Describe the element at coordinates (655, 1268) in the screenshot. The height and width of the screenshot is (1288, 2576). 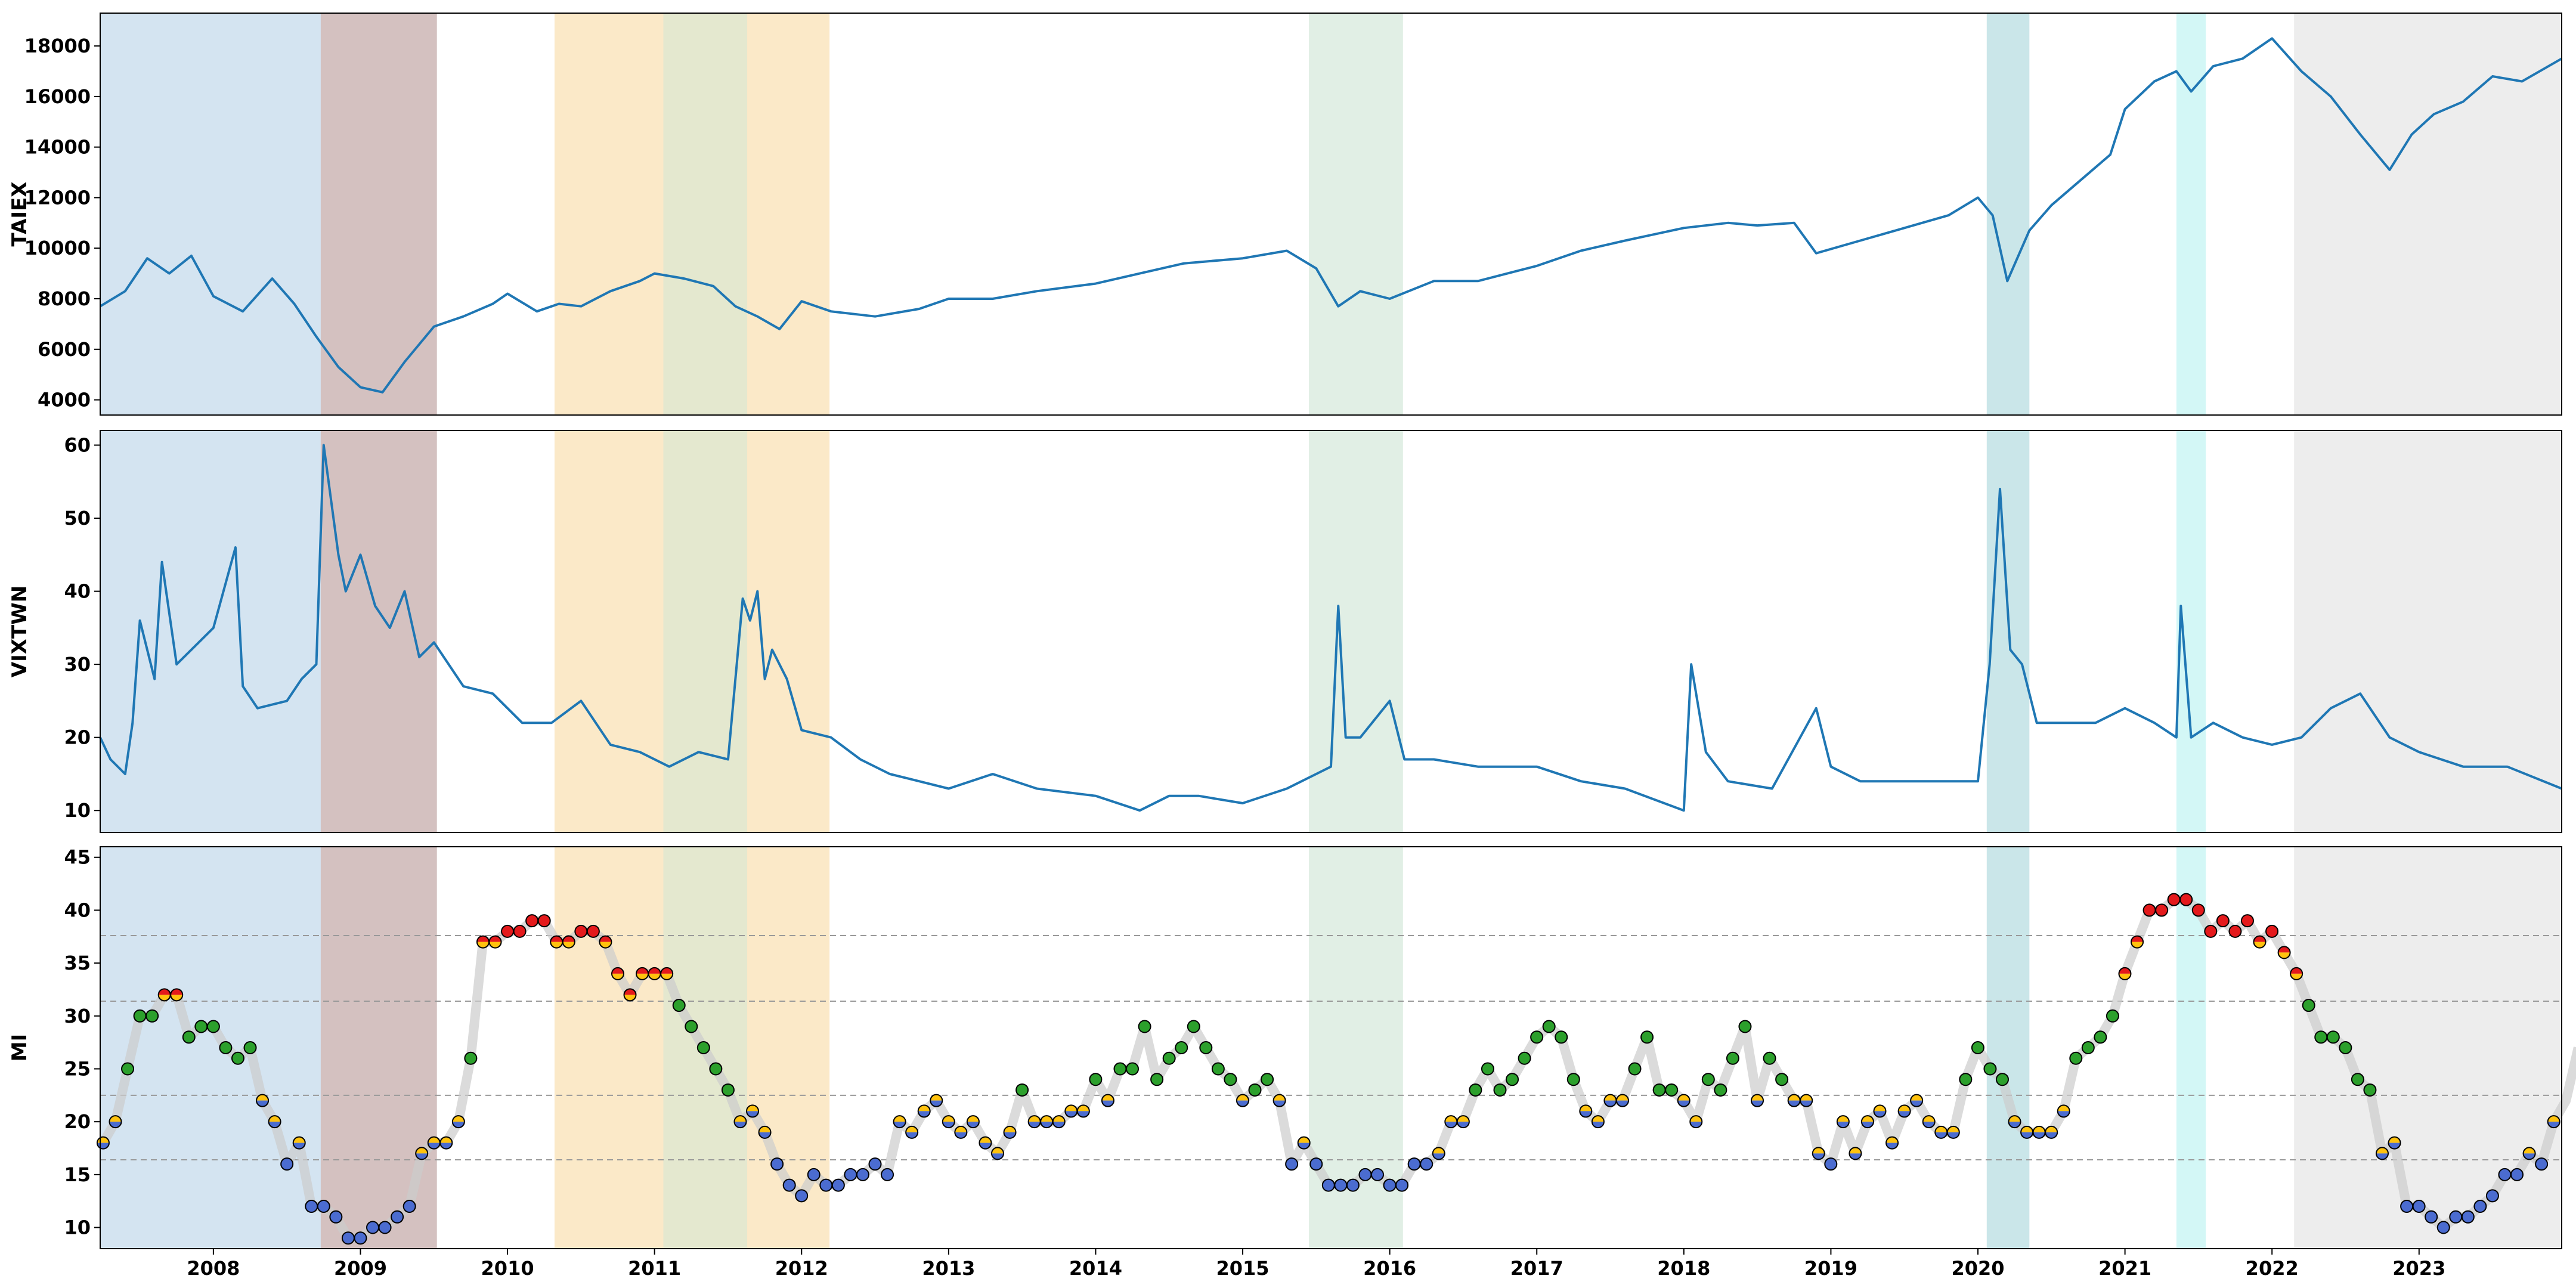
I see `xtick-label: 2011` at that location.